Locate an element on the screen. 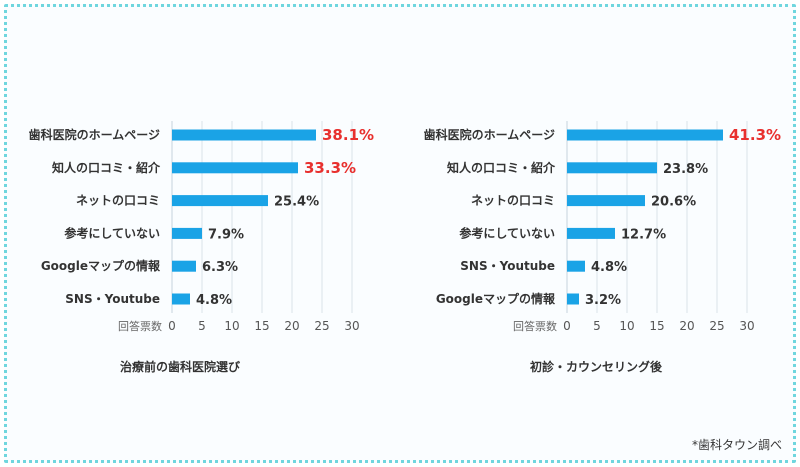 The height and width of the screenshot is (467, 800). data-label: 6.3% is located at coordinates (220, 267).